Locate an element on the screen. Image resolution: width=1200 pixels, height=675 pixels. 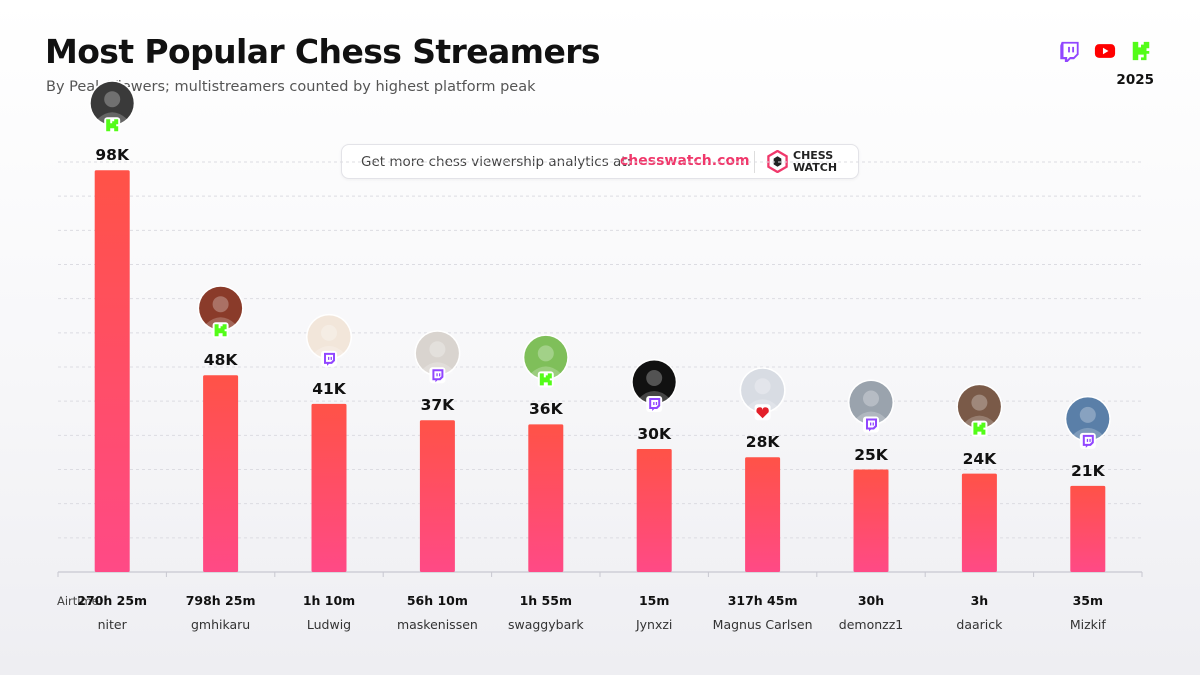
chessbase-glyph is located at coordinates (762, 413).